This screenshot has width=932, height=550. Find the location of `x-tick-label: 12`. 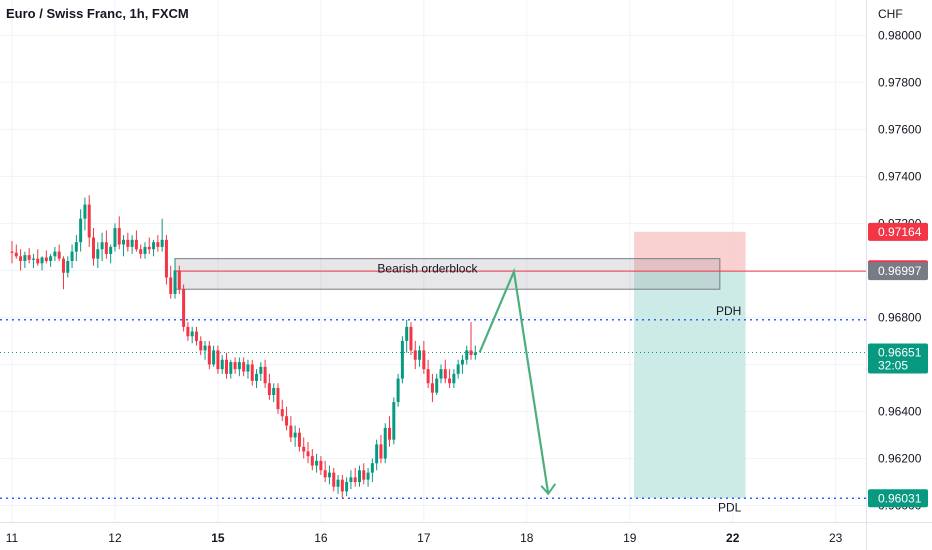

x-tick-label: 12 is located at coordinates (115, 538).